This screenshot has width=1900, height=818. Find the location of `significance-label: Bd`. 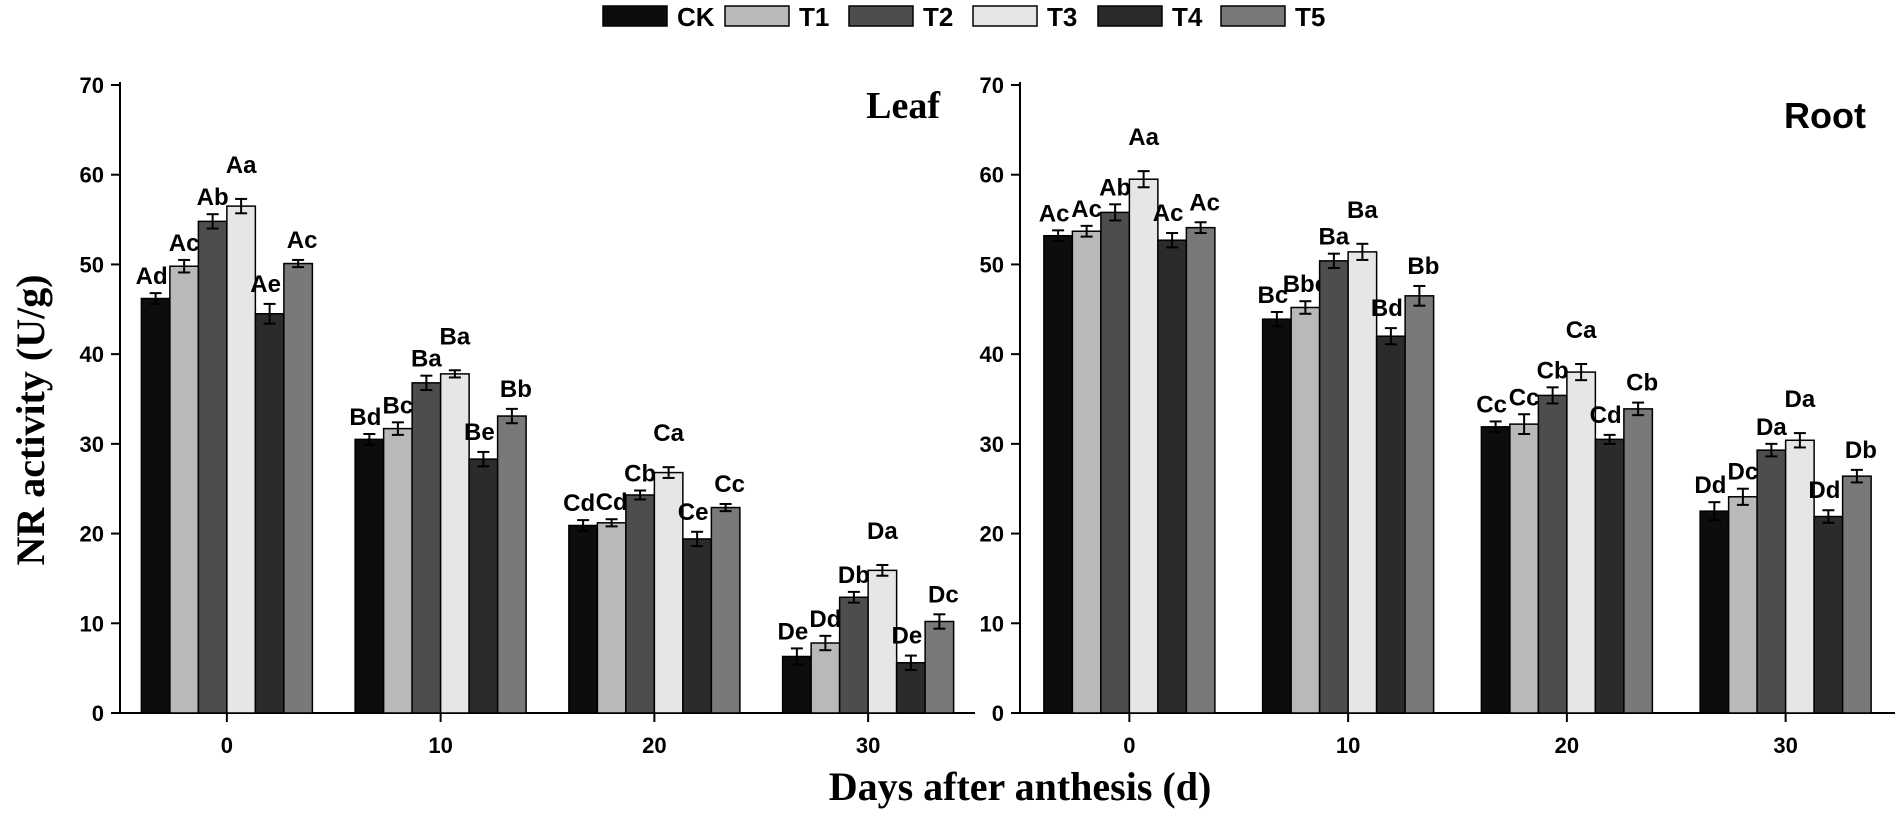

significance-label: Bd is located at coordinates (365, 417).